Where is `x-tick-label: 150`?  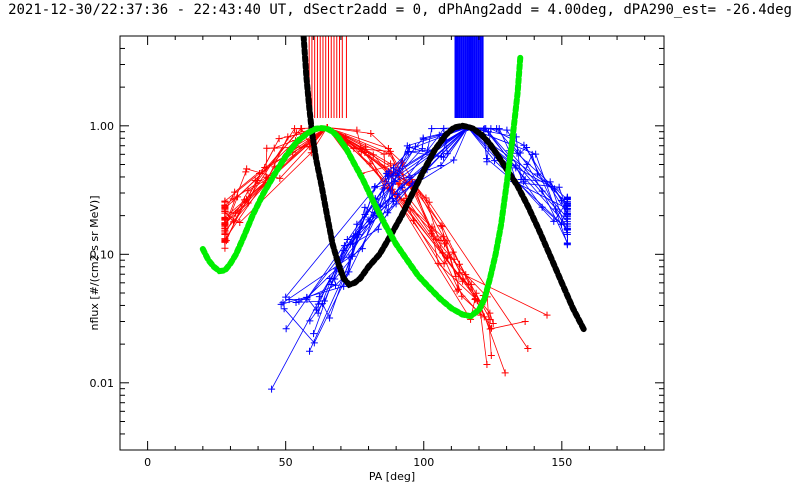
x-tick-label: 150 is located at coordinates (561, 462).